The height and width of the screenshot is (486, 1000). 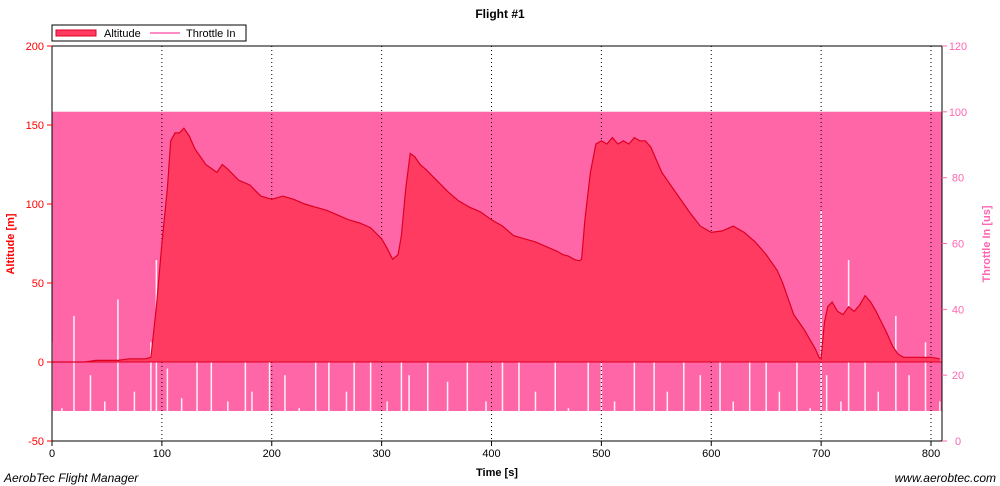 What do you see at coordinates (11, 243) in the screenshot?
I see `y-axis-left-title: Altitude [m]` at bounding box center [11, 243].